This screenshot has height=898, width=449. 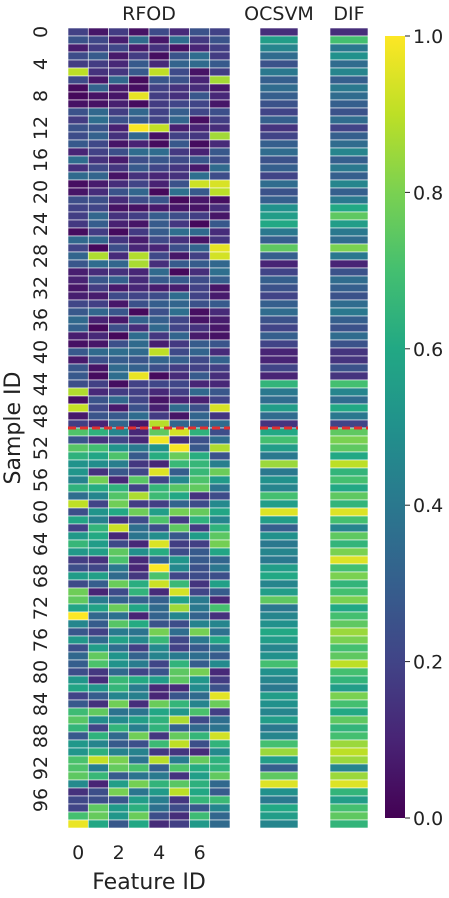 What do you see at coordinates (41, 448) in the screenshot?
I see `y-tick-label: 52` at bounding box center [41, 448].